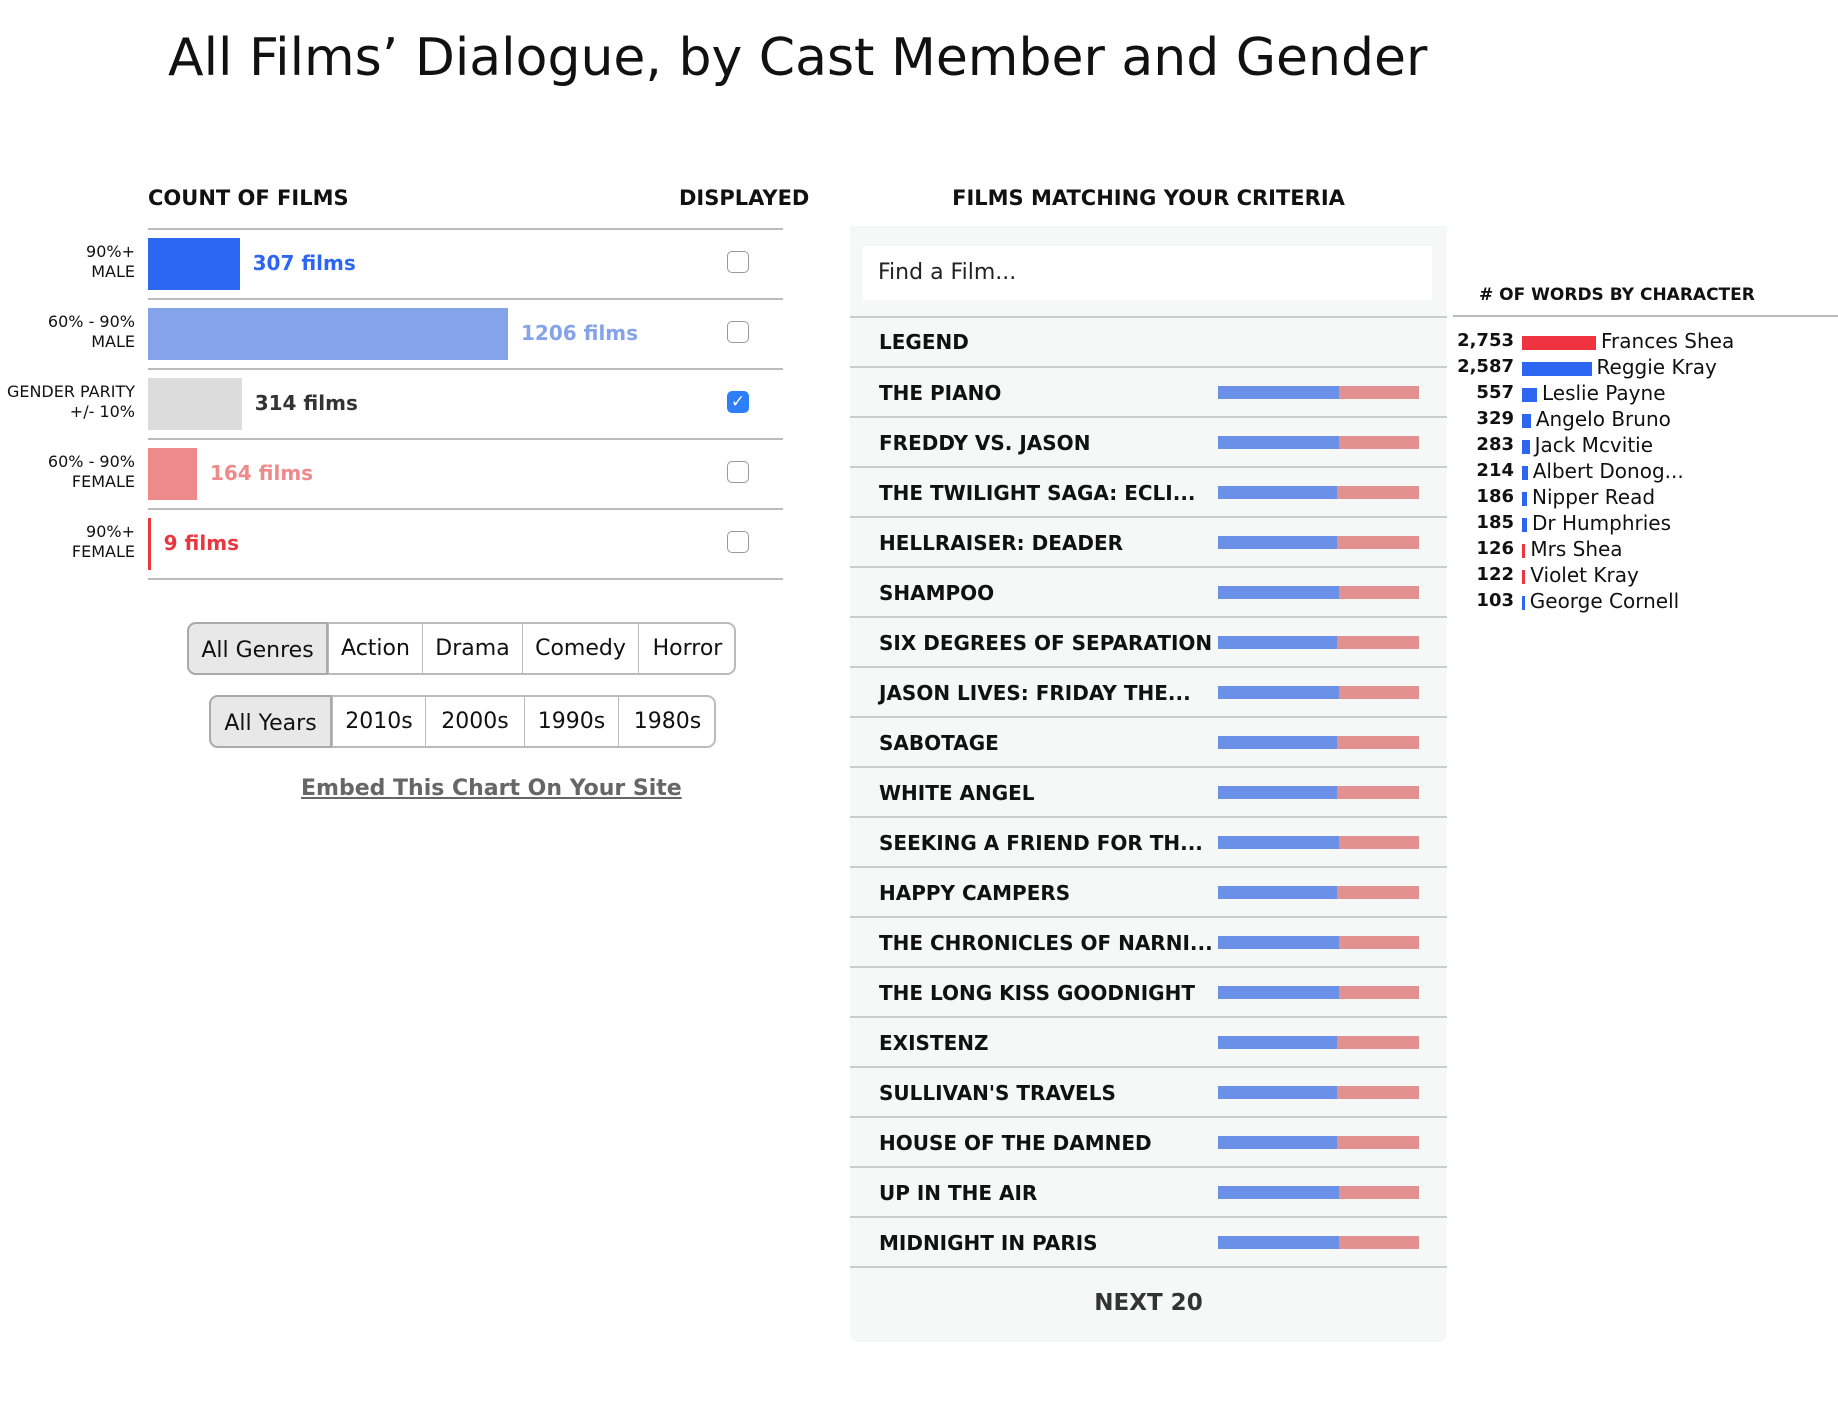 The width and height of the screenshot is (1838, 1422). What do you see at coordinates (934, 1043) in the screenshot?
I see `film-title: EXISTENZ` at bounding box center [934, 1043].